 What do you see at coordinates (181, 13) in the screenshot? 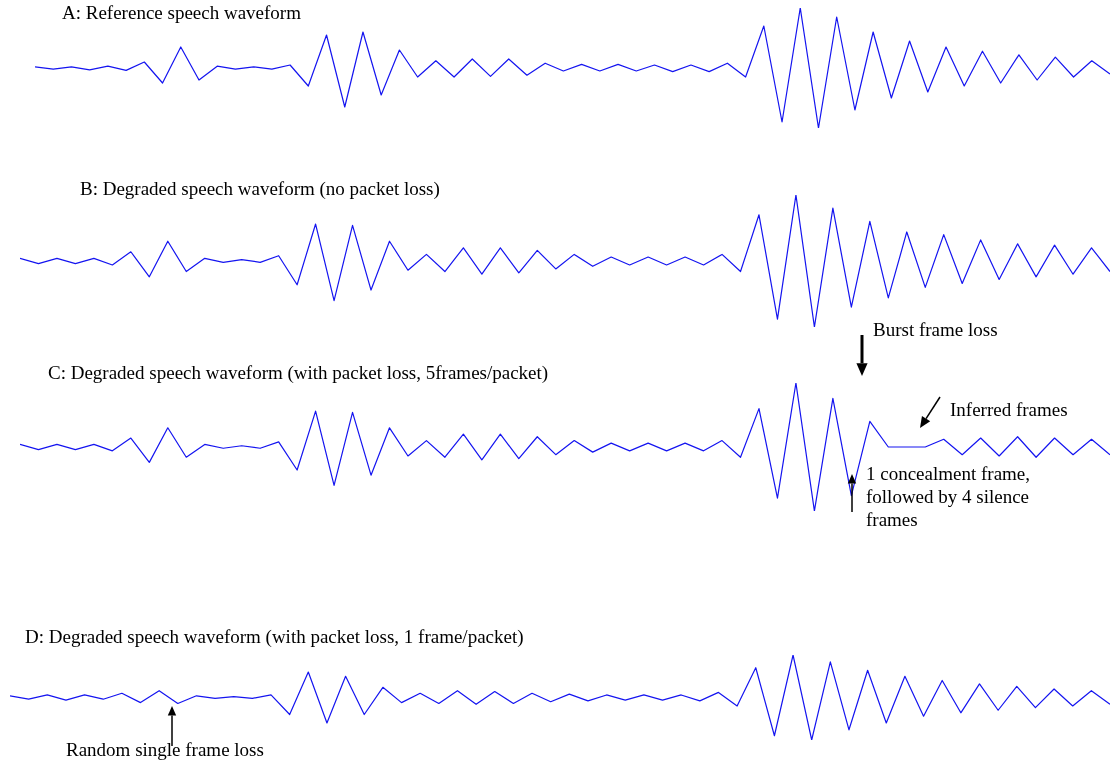
I see `chart-title: A: Reference speech waveform` at bounding box center [181, 13].